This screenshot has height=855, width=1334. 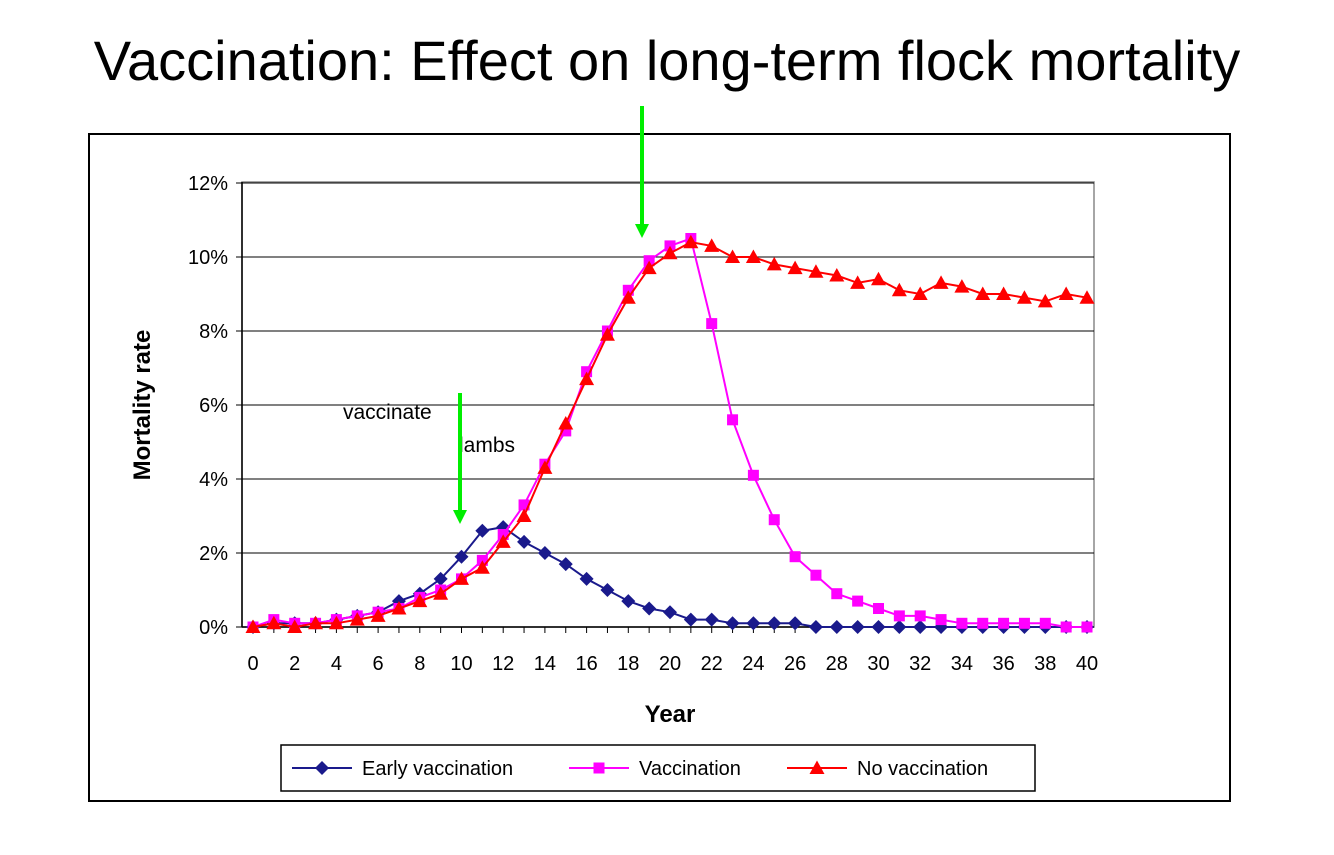 I want to click on x-axis-ticks: 0 2 4 6 8 10 12 14 16 18 20 22 24 26 28 30 32 34 36 38 40, so click(x=672, y=651).